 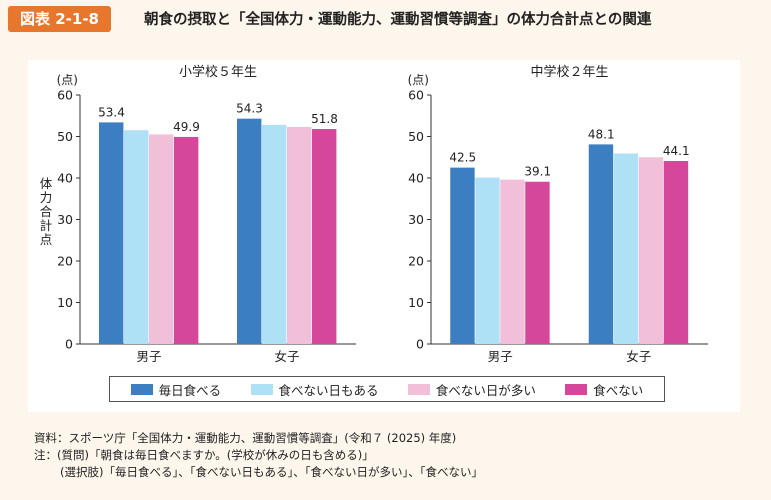 What do you see at coordinates (676, 151) in the screenshot?
I see `junior-high-data-label-girls-never: 44.1` at bounding box center [676, 151].